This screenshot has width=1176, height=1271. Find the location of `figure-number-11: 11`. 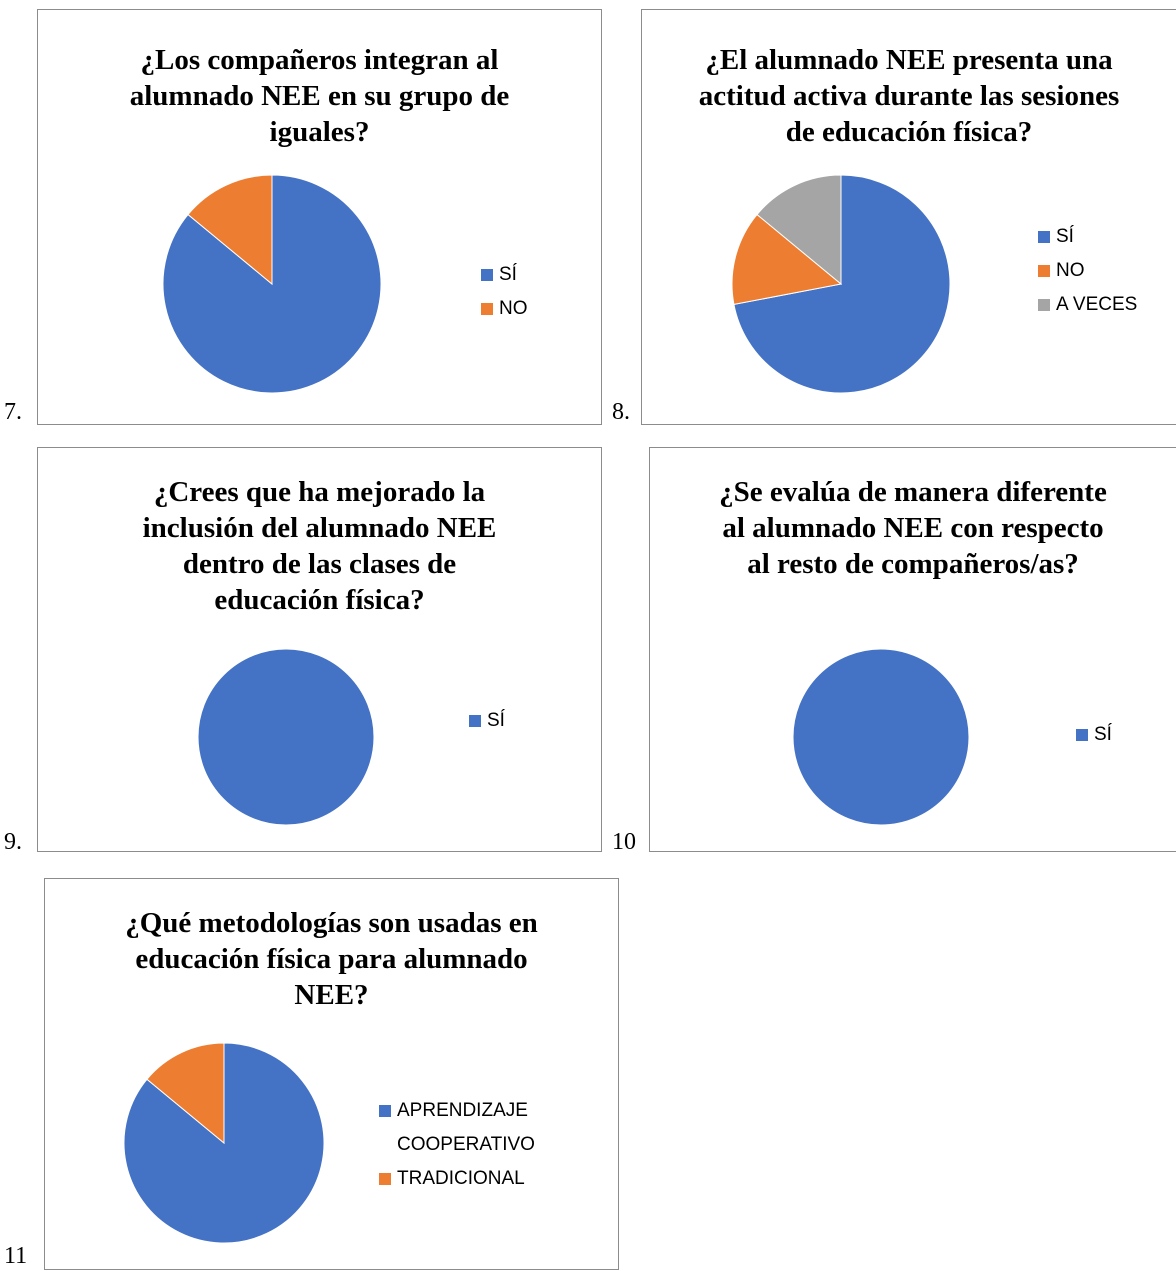

figure-number-11: 11 is located at coordinates (16, 1256).